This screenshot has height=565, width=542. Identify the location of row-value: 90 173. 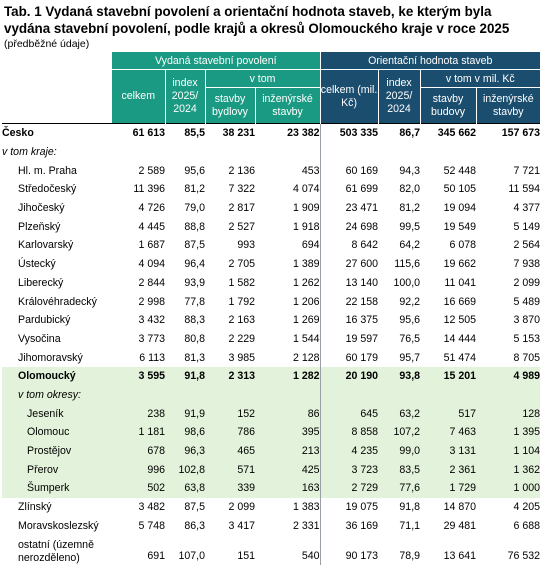
(349, 550).